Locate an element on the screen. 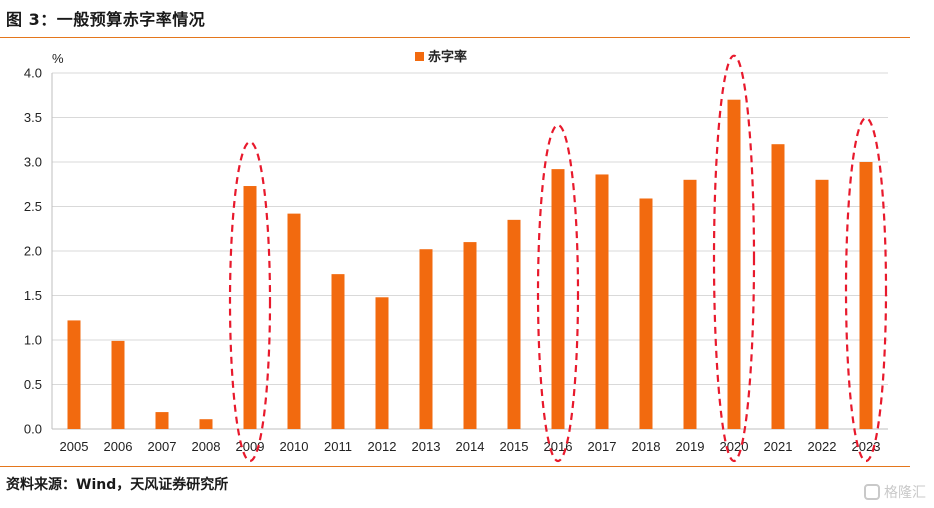  x-tick-label: 2011 is located at coordinates (338, 446).